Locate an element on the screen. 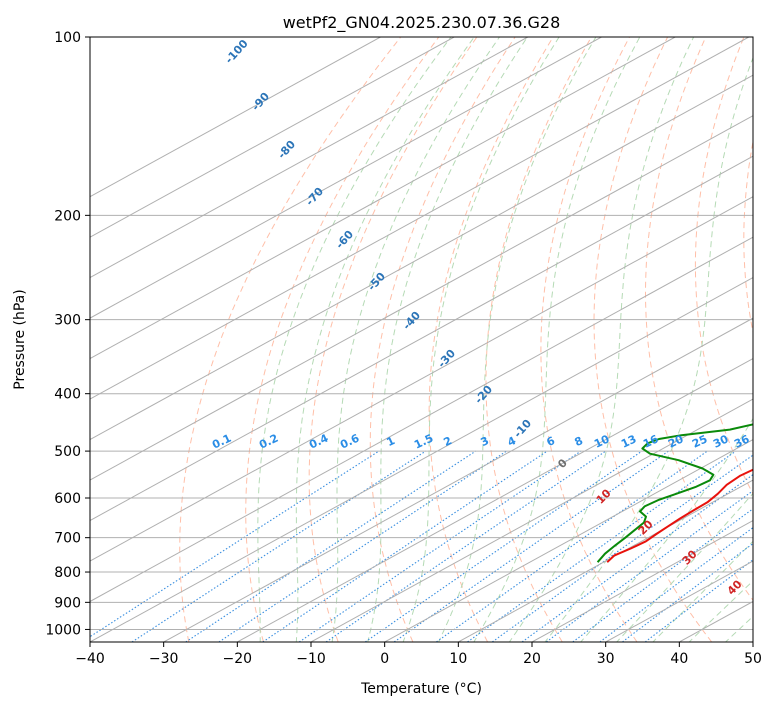 The height and width of the screenshot is (708, 775). mixing-ratio-label: 25 is located at coordinates (699, 441).